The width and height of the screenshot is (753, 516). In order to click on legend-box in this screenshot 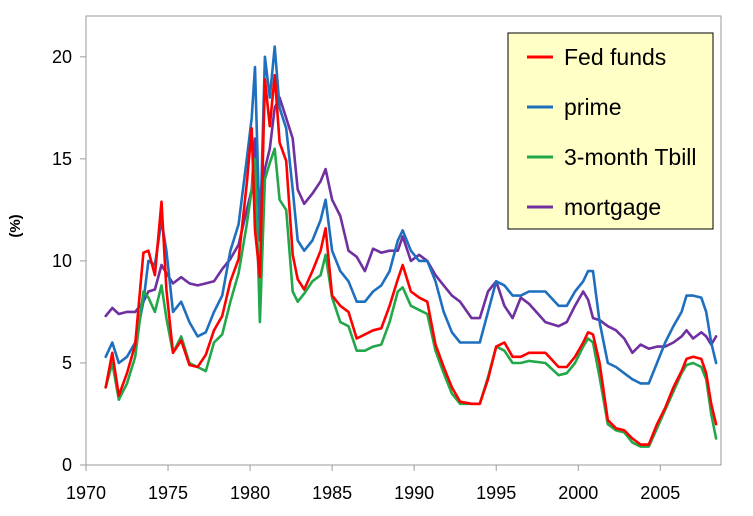, I will do `click(610, 131)`.